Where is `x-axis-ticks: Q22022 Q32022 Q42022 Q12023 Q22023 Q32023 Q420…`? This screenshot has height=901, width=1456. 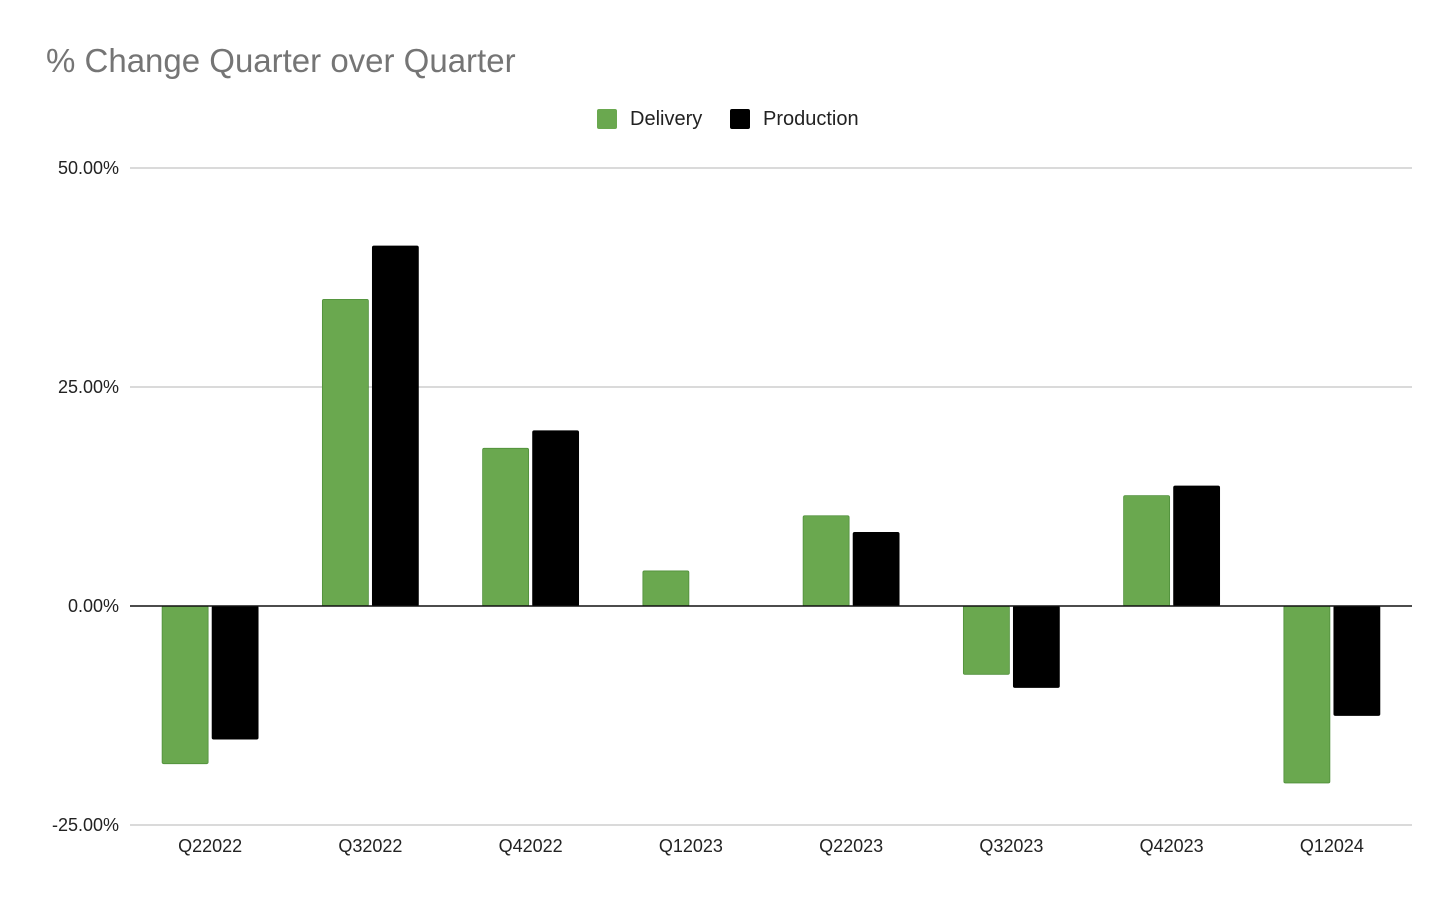 x-axis-ticks: Q22022 Q32022 Q42022 Q12023 Q22023 Q32023 Q420… is located at coordinates (771, 846).